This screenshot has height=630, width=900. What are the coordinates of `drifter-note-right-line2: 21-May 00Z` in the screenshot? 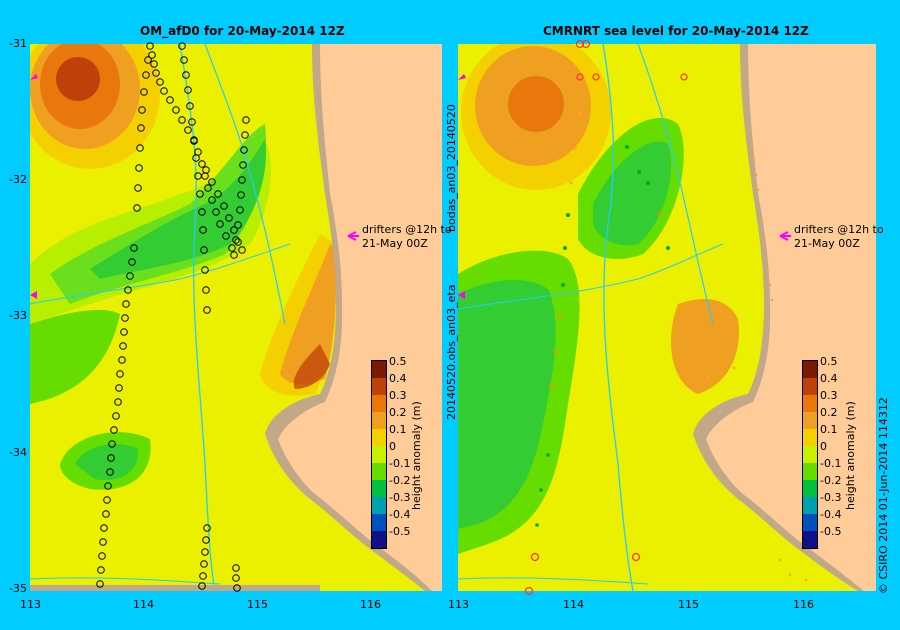 It's located at (827, 243).